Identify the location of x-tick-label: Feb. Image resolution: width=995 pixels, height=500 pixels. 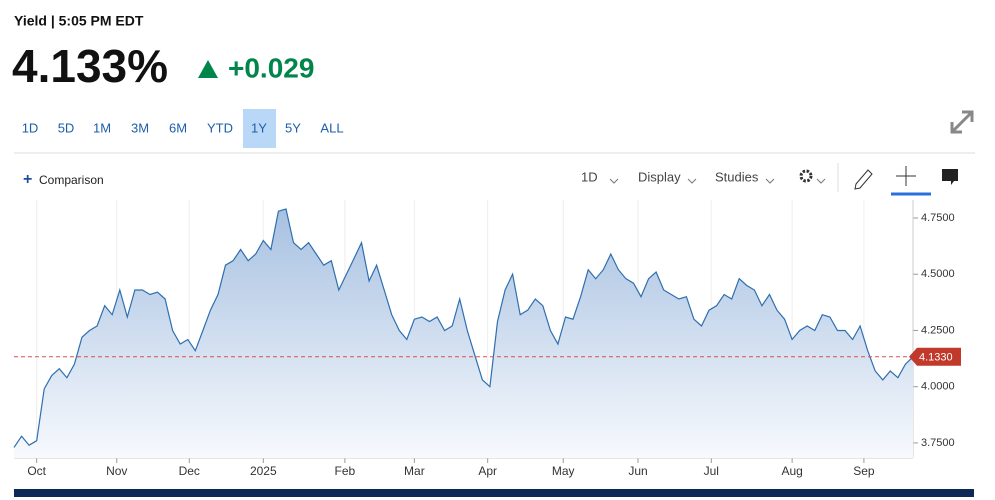
(345, 471).